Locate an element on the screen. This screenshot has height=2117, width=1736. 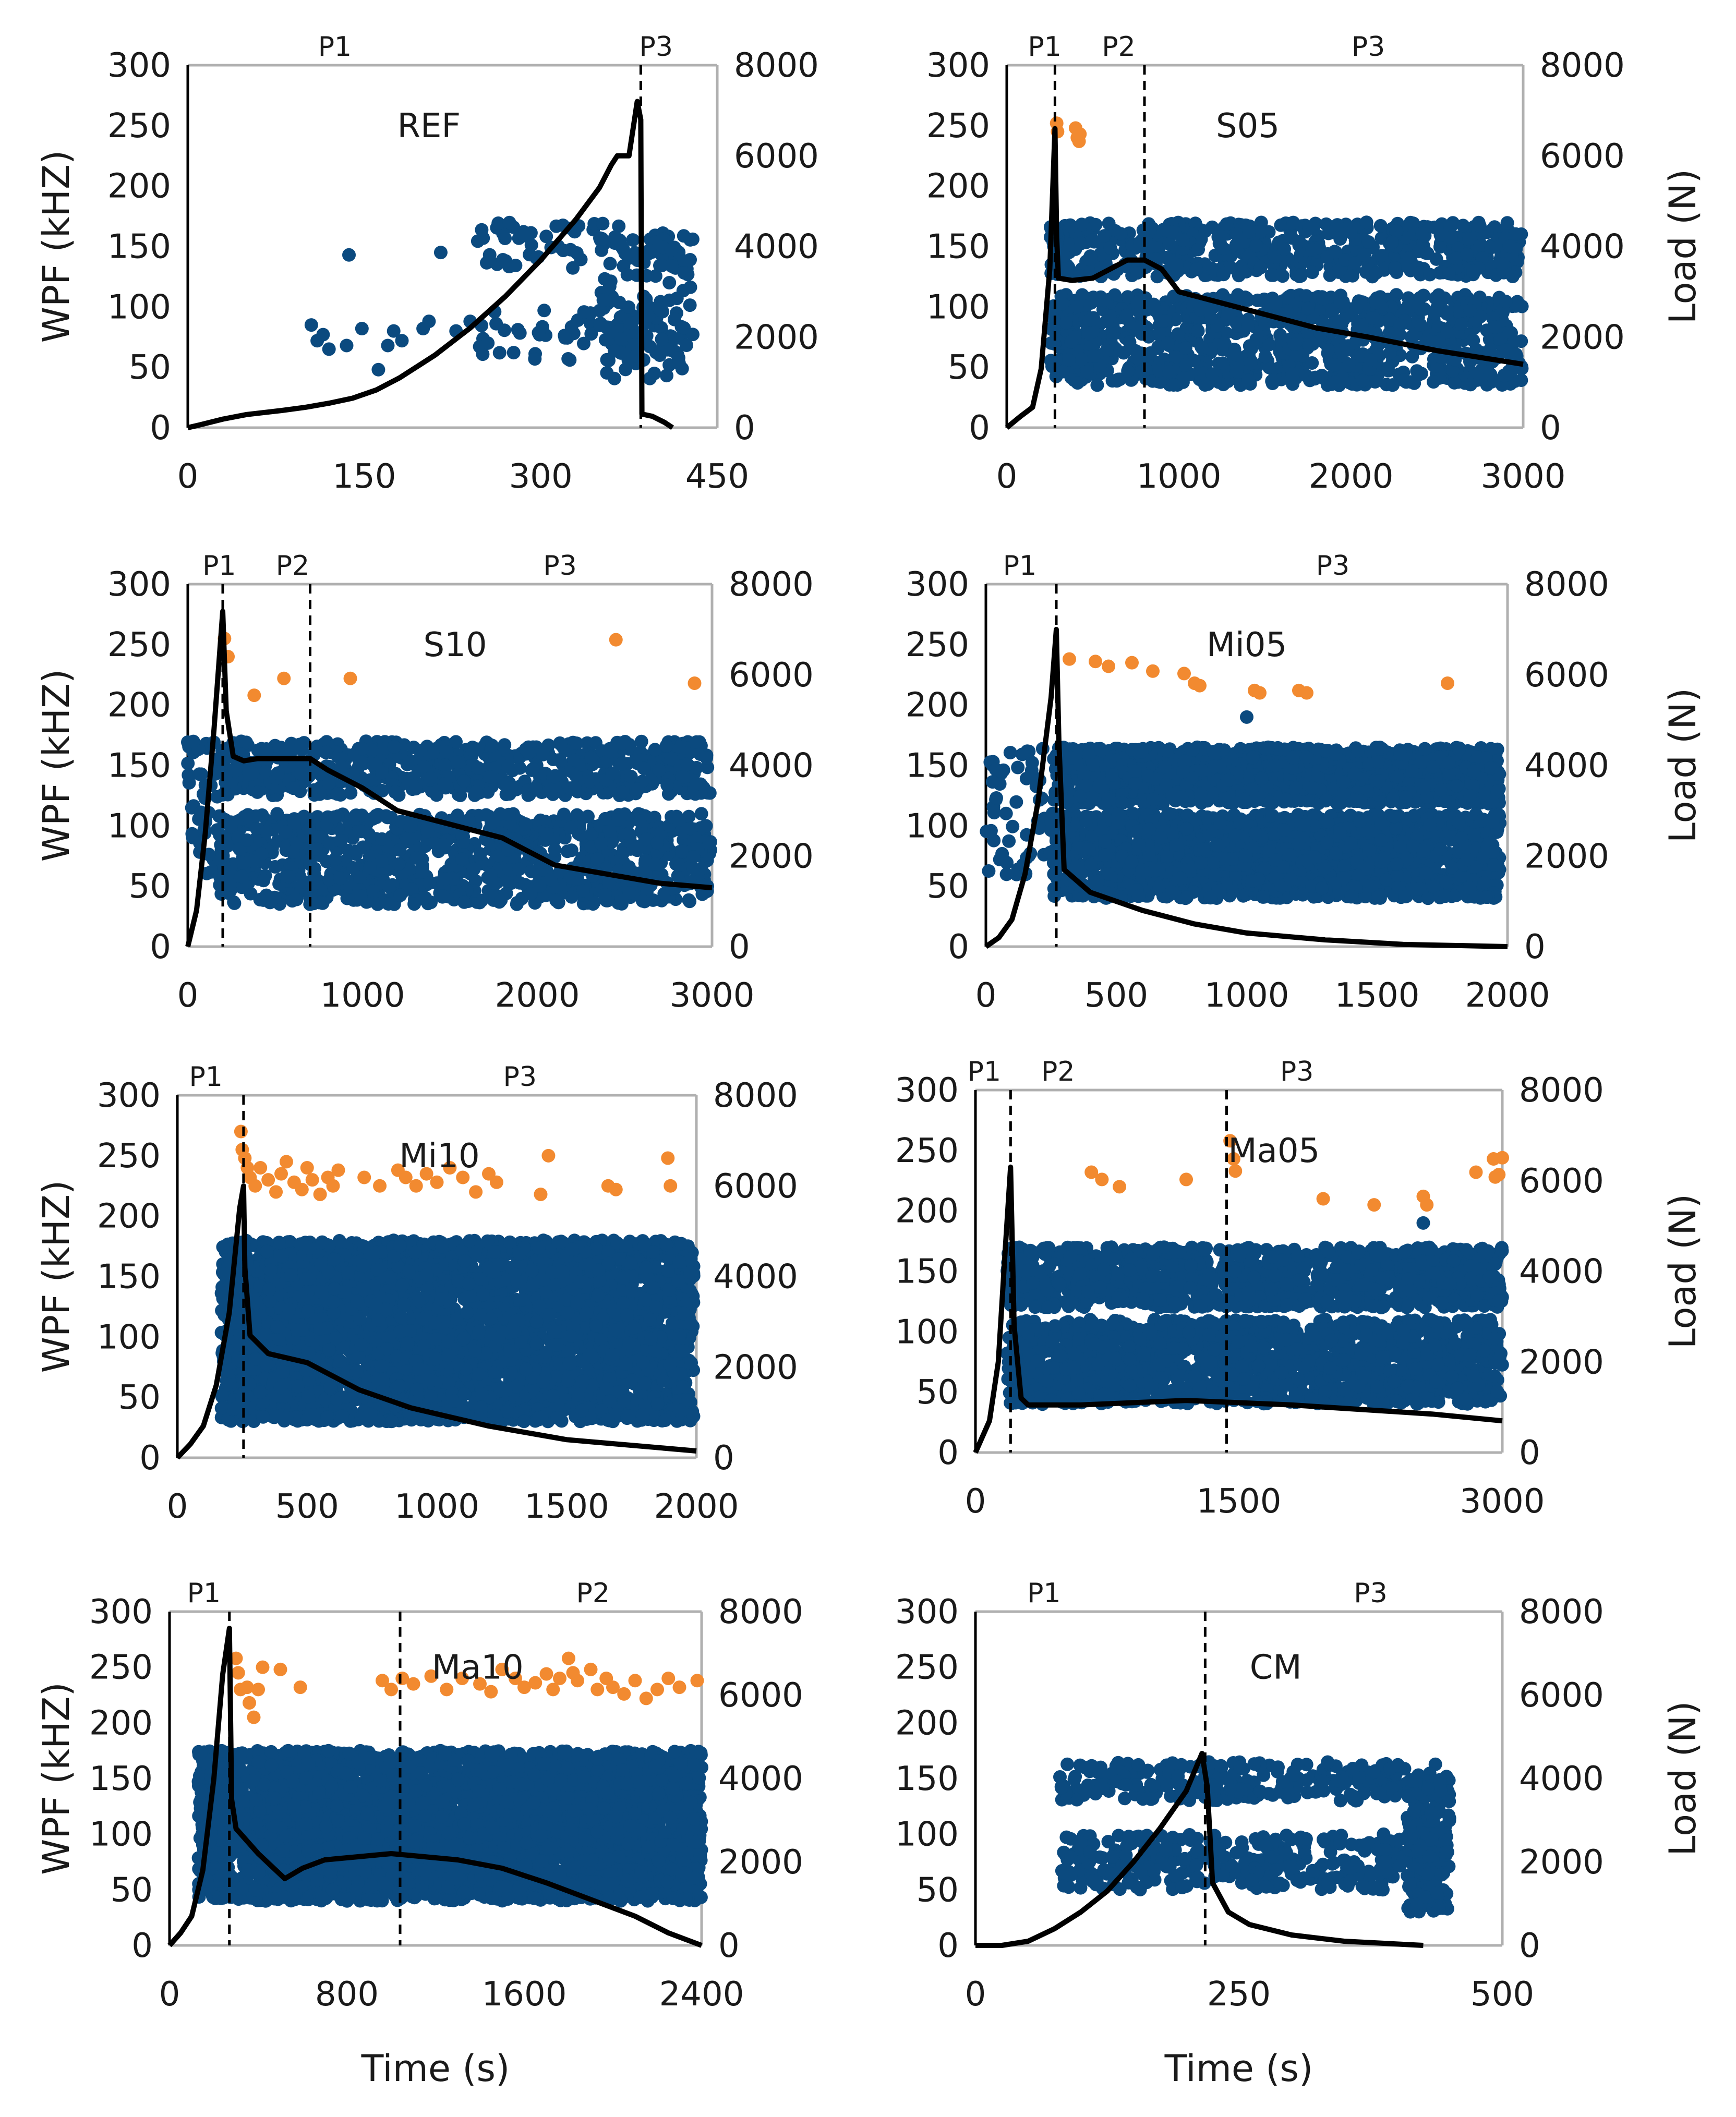
y-tick-label: 200 is located at coordinates (958, 186).